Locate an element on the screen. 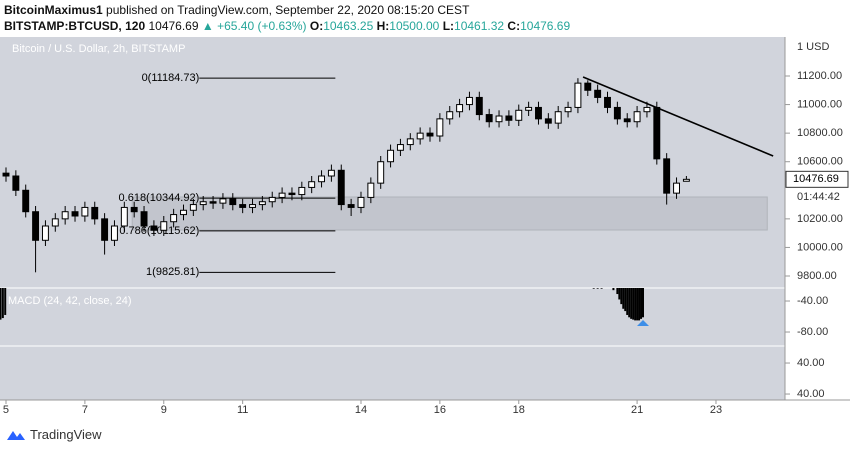 The image size is (850, 451). countdown: 01:44:42 is located at coordinates (818, 197).